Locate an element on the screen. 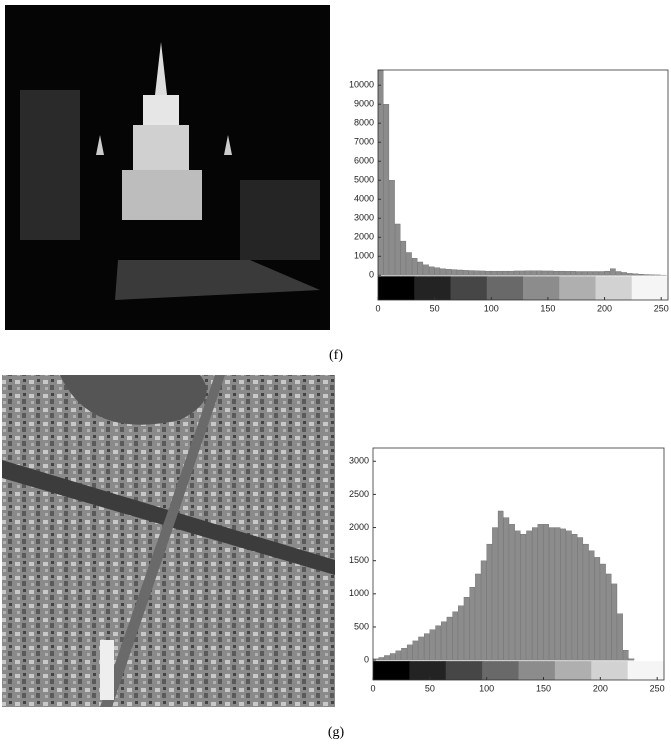 The height and width of the screenshot is (747, 671). y-tick-label: 3000 is located at coordinates (364, 218).